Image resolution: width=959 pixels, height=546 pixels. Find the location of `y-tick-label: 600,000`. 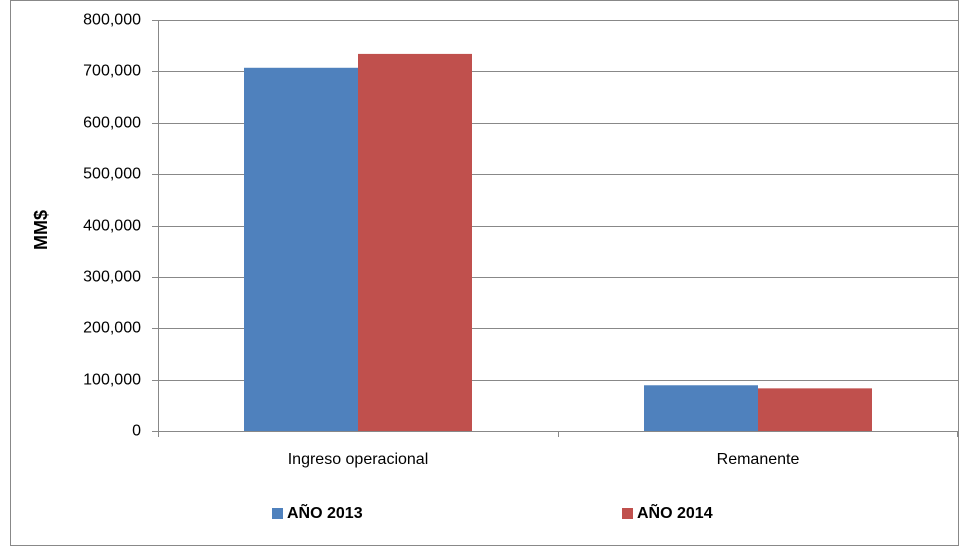

y-tick-label: 600,000 is located at coordinates (112, 123).